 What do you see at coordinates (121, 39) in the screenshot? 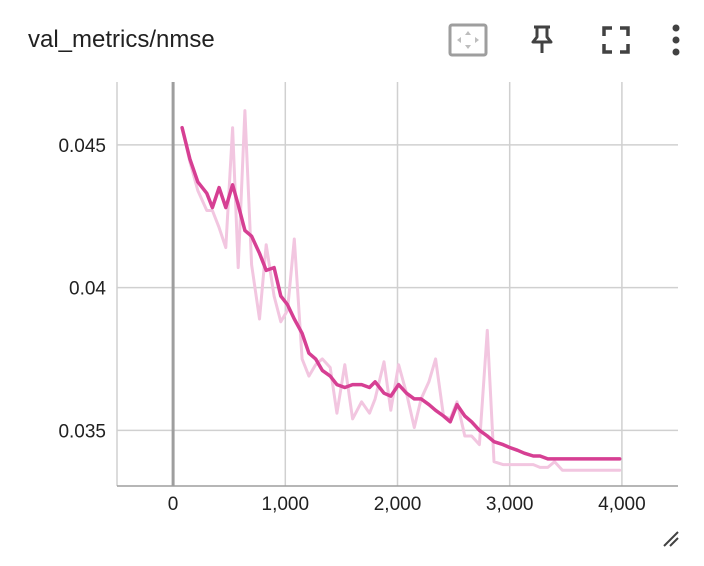
I see `chart-title: val_metrics/nmse` at bounding box center [121, 39].